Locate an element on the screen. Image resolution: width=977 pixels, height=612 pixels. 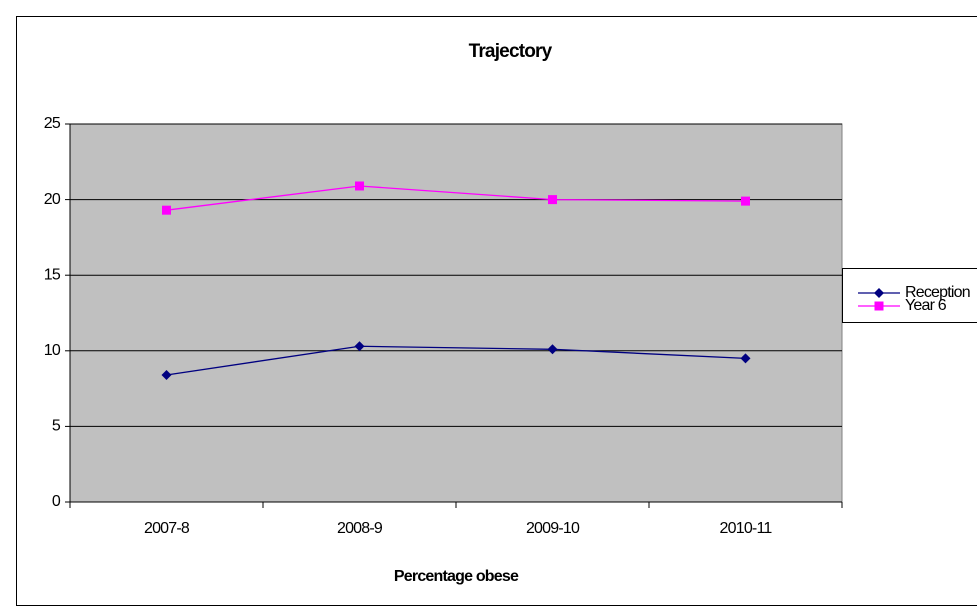
x-tick-label: 2009-10 is located at coordinates (553, 528).